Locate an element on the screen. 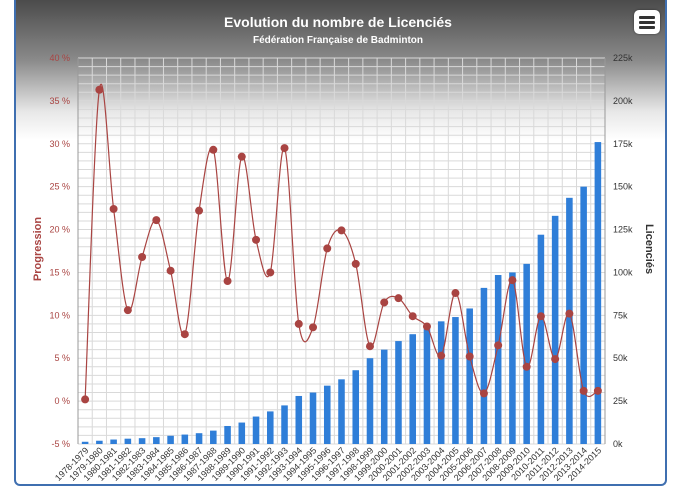 The image size is (690, 486). right-axis-tick-label: 25k is located at coordinates (620, 401).